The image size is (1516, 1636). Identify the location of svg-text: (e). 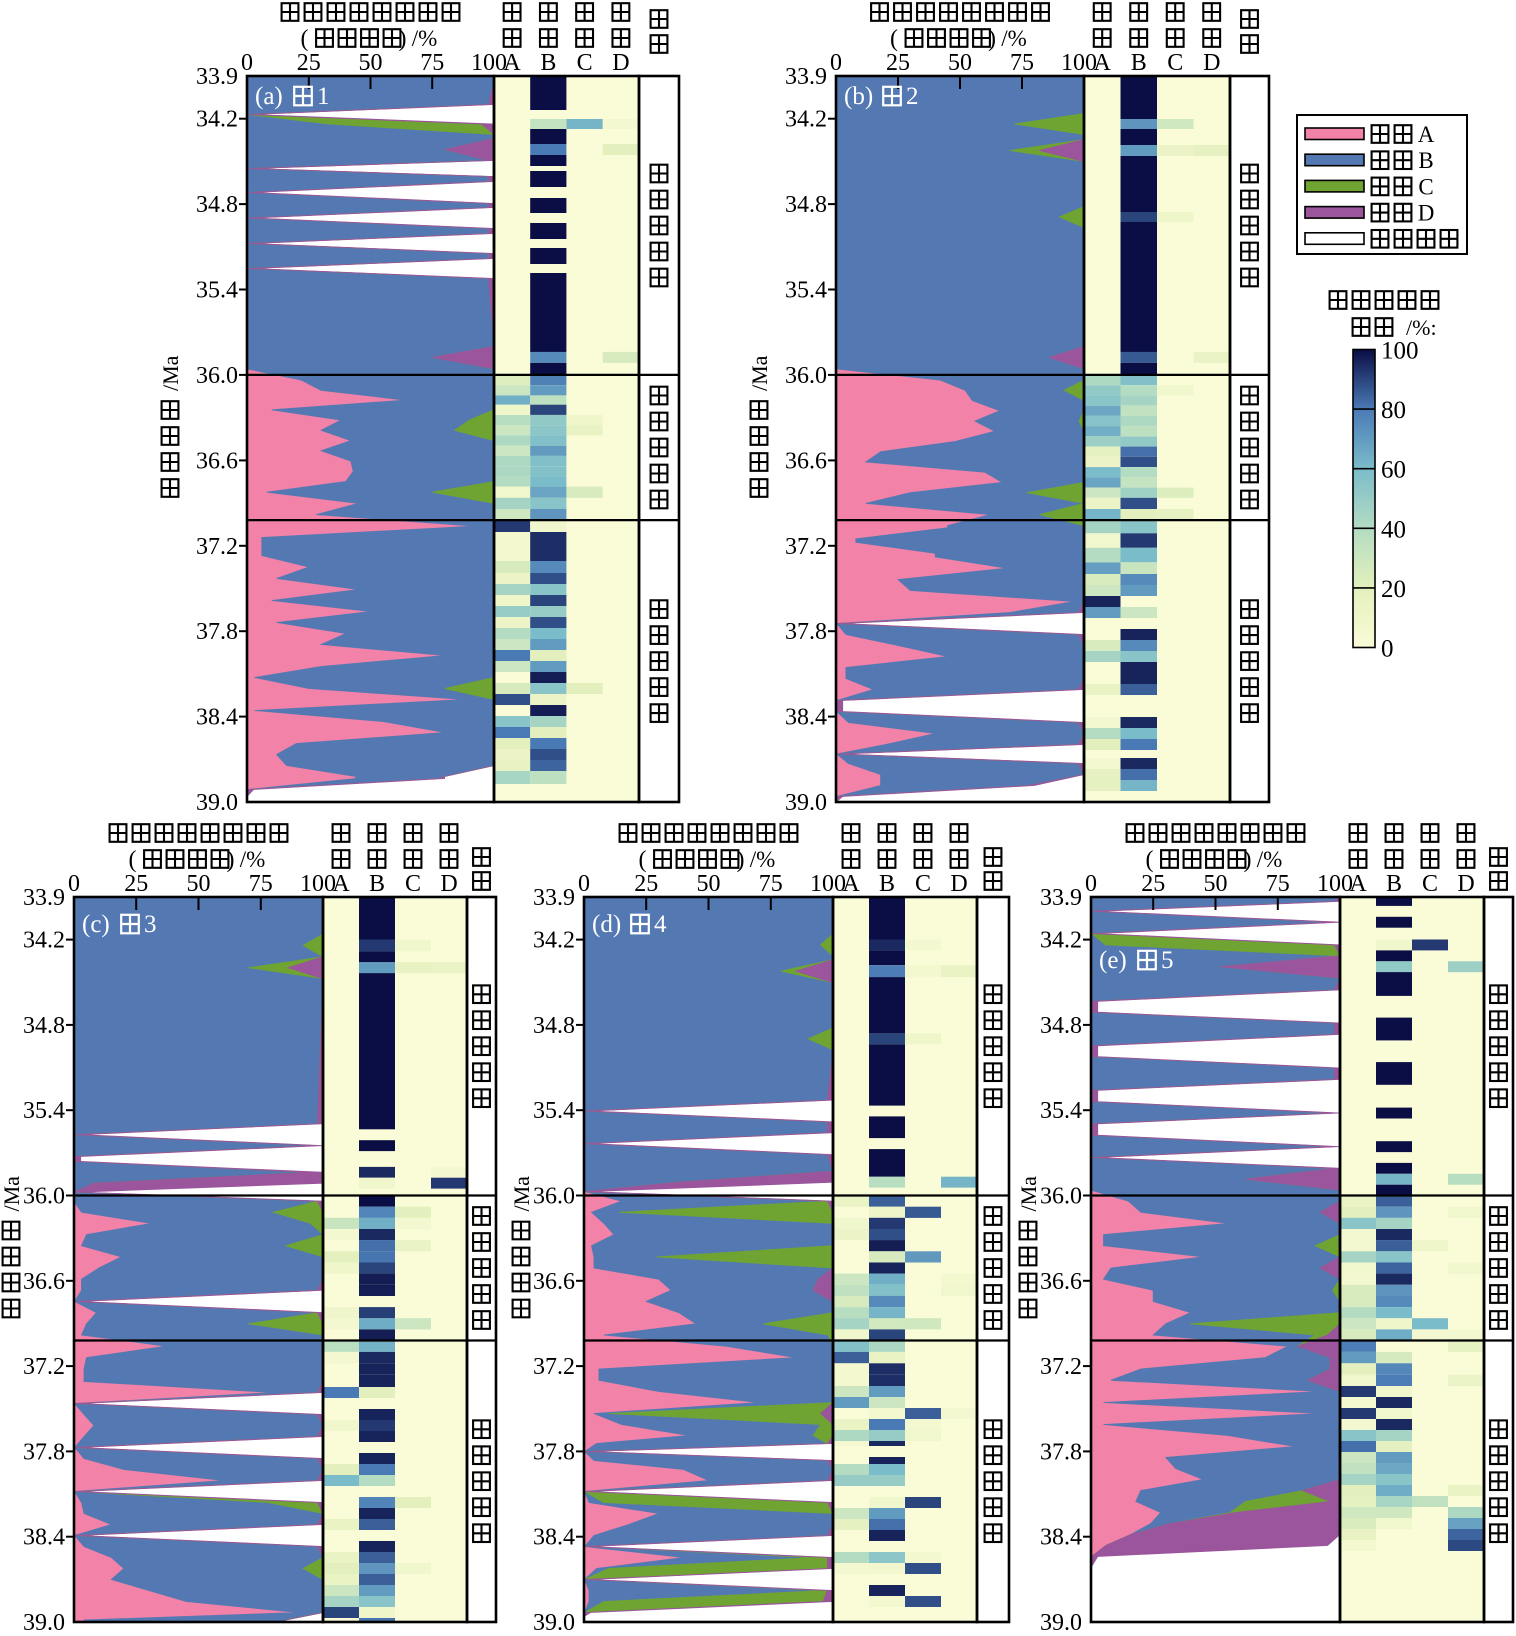
(1113, 960).